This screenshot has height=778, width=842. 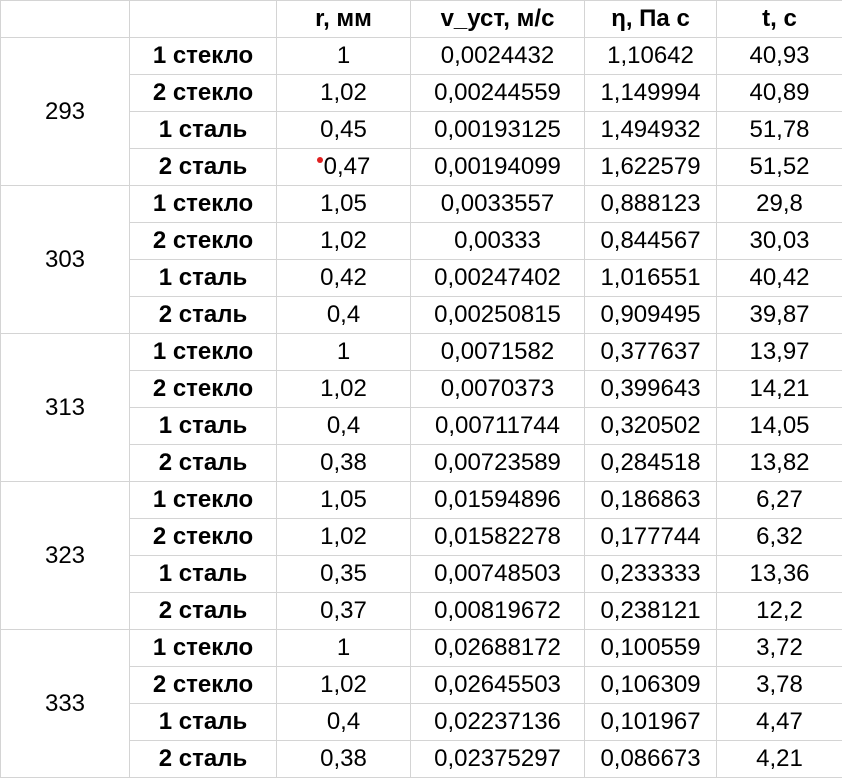 What do you see at coordinates (779, 56) in the screenshot?
I see `time-cell: 40,93` at bounding box center [779, 56].